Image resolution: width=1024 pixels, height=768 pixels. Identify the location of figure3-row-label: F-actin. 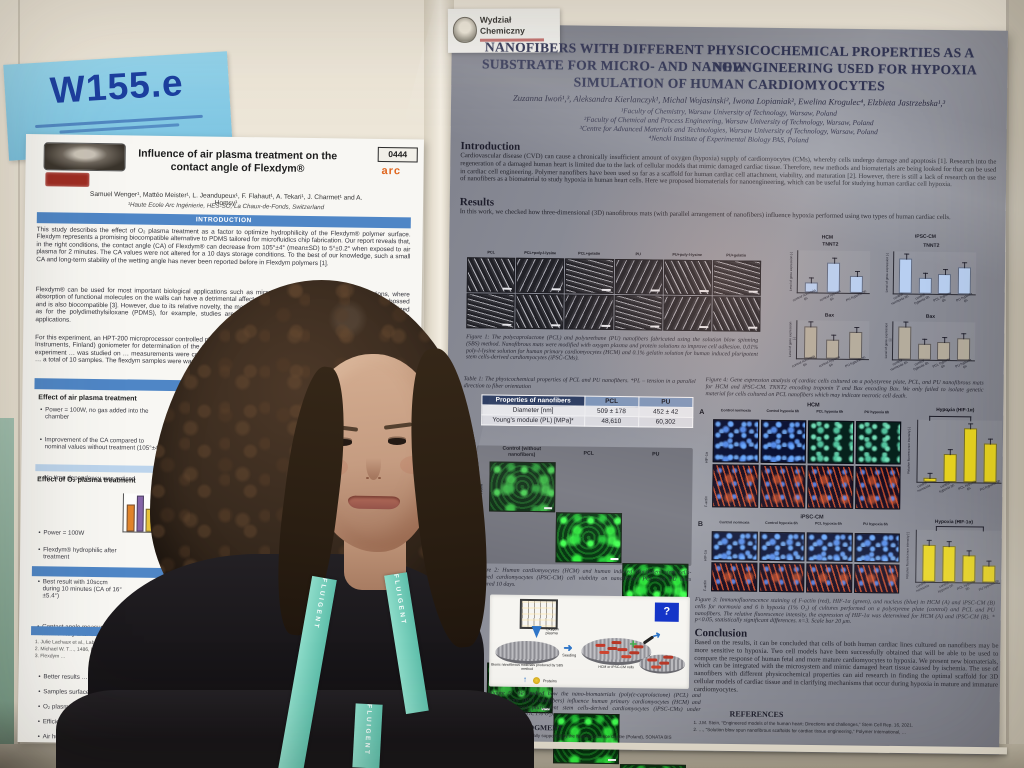
(705, 586).